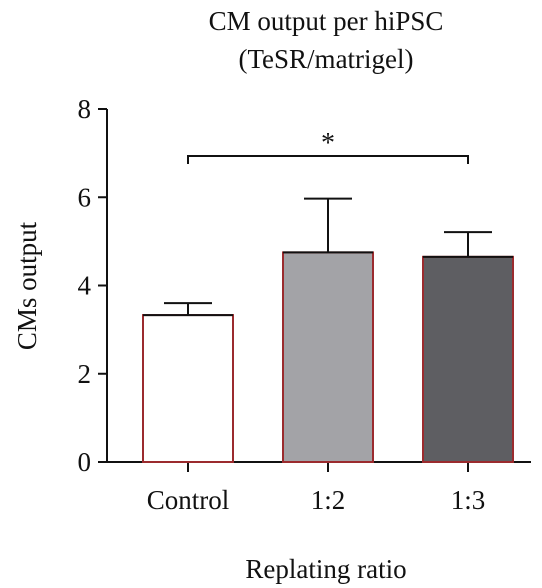 The height and width of the screenshot is (588, 542). Describe the element at coordinates (85, 109) in the screenshot. I see `y-tick-label-8: 8` at that location.